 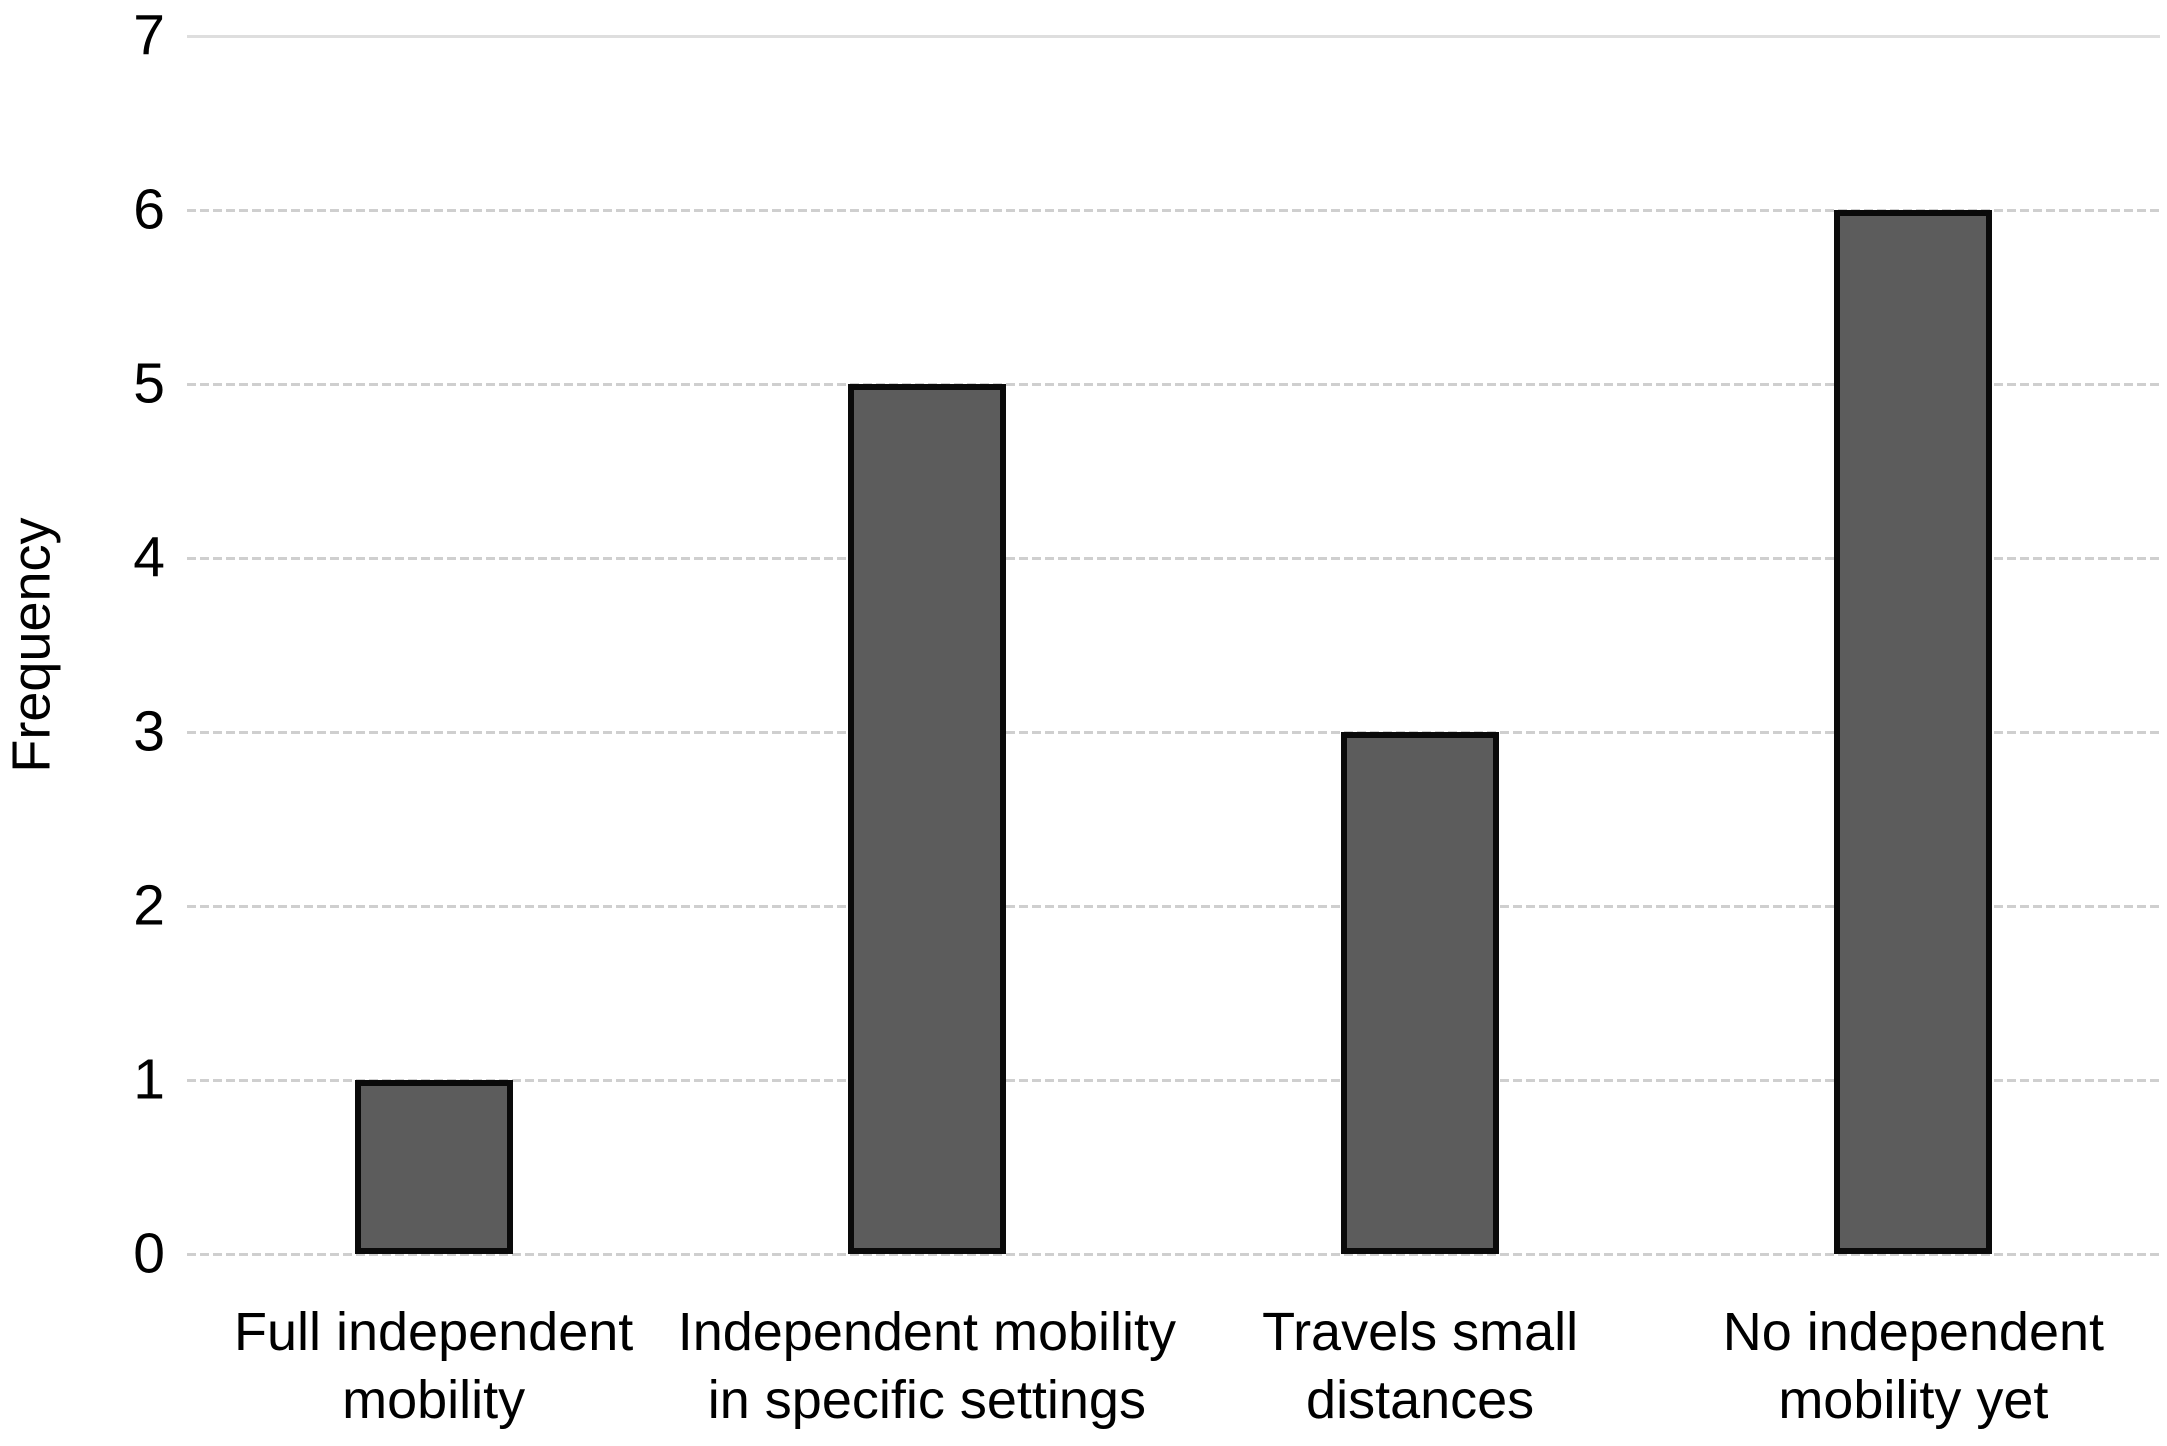 What do you see at coordinates (149, 905) in the screenshot?
I see `y-tick-label-2: 2` at bounding box center [149, 905].